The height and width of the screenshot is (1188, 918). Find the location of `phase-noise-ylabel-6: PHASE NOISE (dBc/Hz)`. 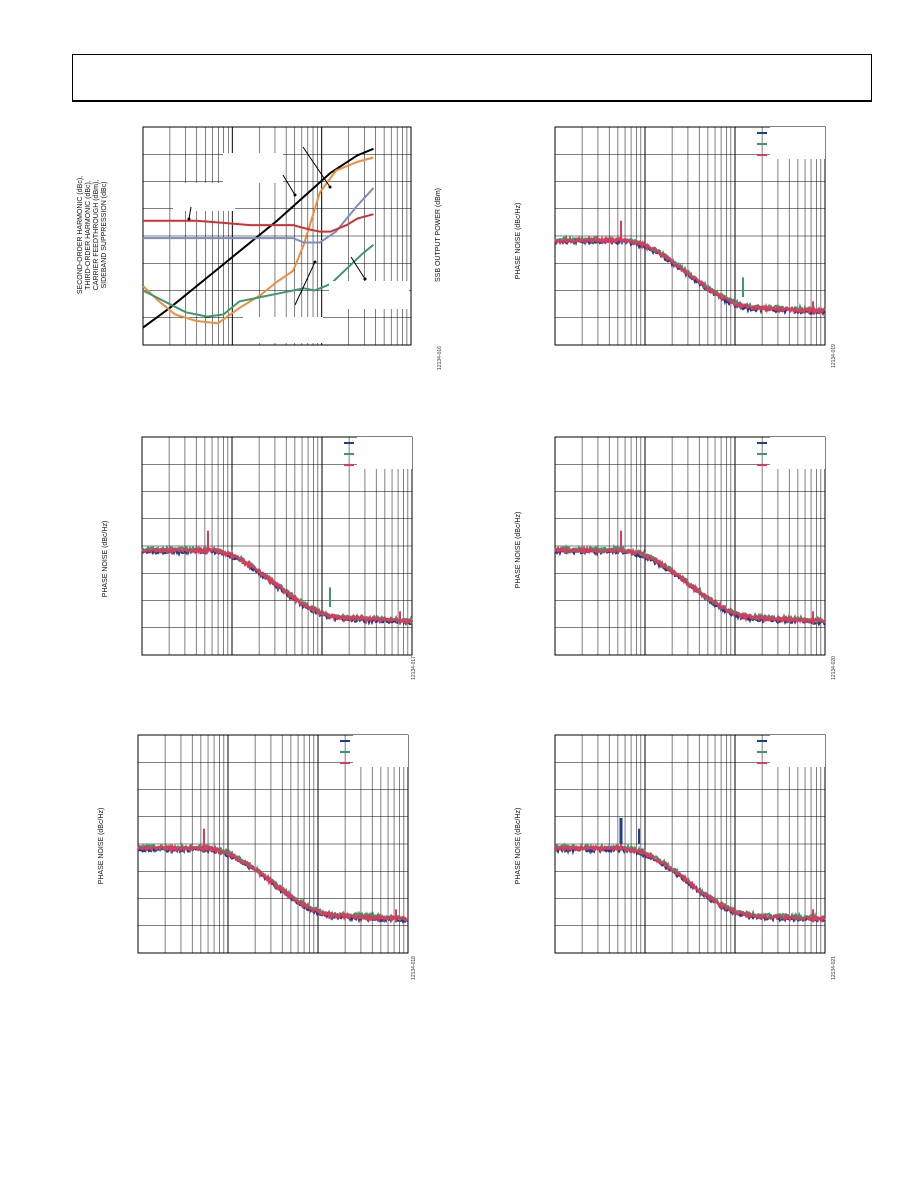

phase-noise-ylabel-6: PHASE NOISE (dBc/Hz) is located at coordinates (518, 846).